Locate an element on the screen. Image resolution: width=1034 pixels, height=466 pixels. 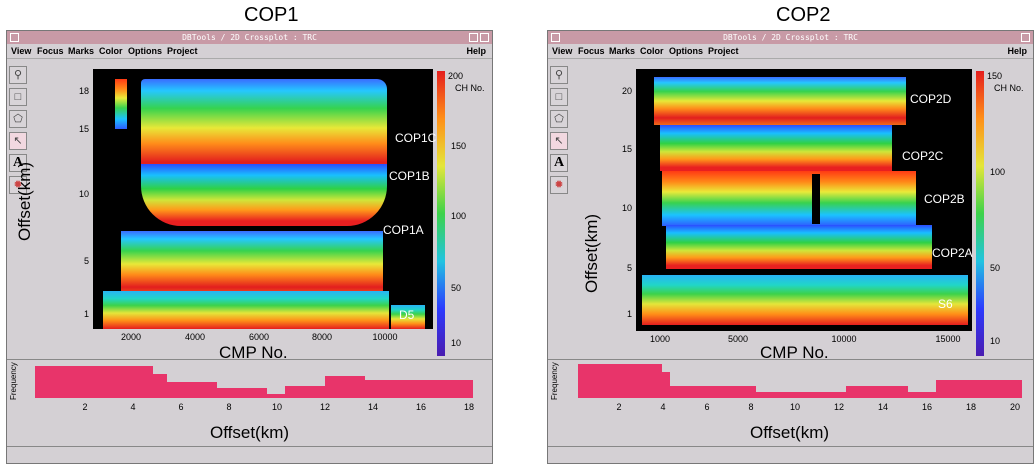
freq-tick: 18 is located at coordinates (970, 407).